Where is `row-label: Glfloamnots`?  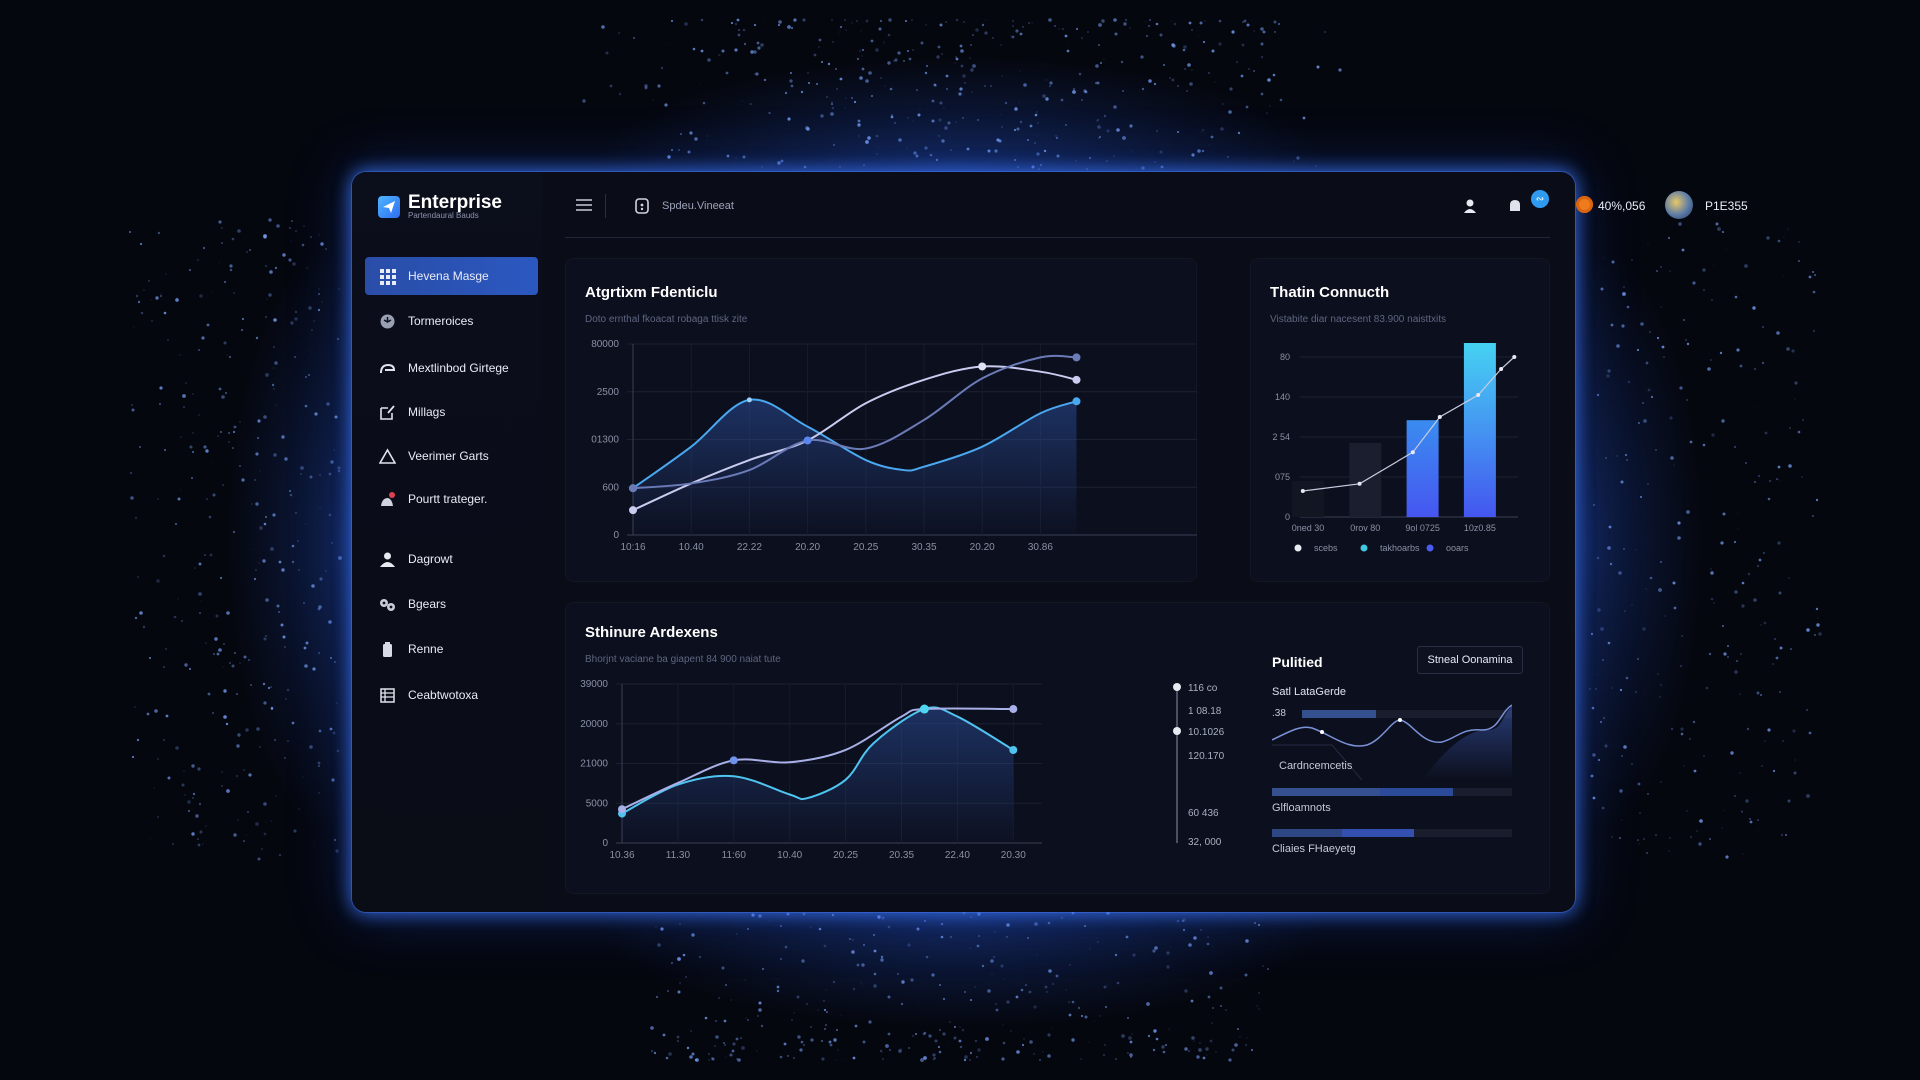 row-label: Glfloamnots is located at coordinates (1301, 808).